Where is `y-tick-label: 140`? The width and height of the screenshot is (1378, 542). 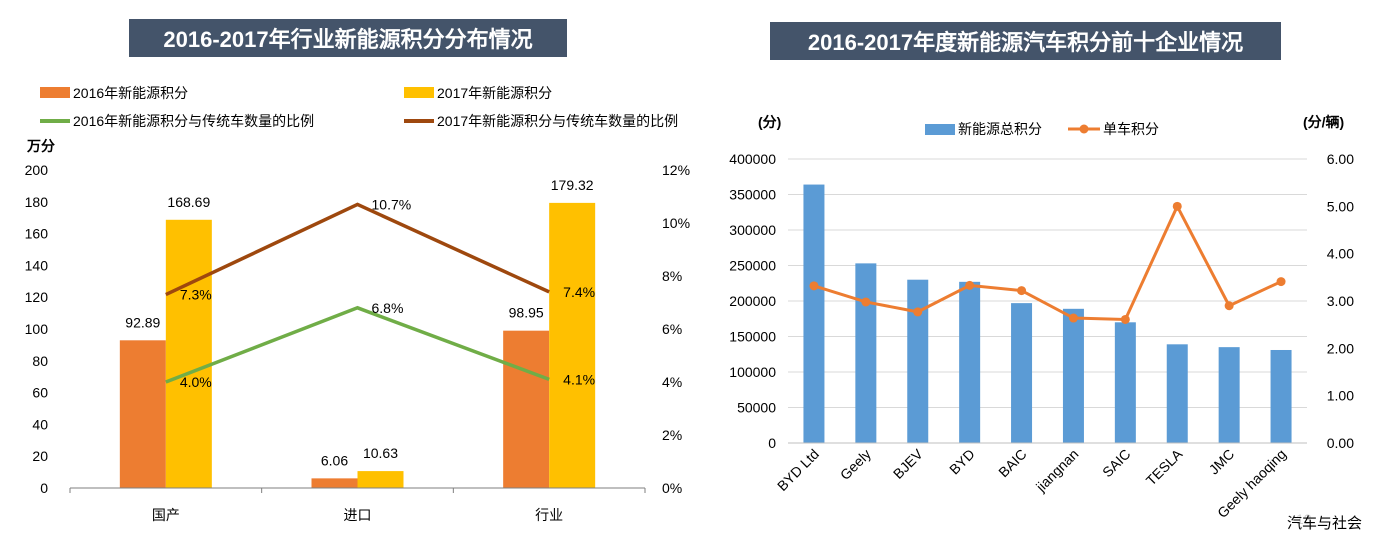 y-tick-label: 140 is located at coordinates (37, 265).